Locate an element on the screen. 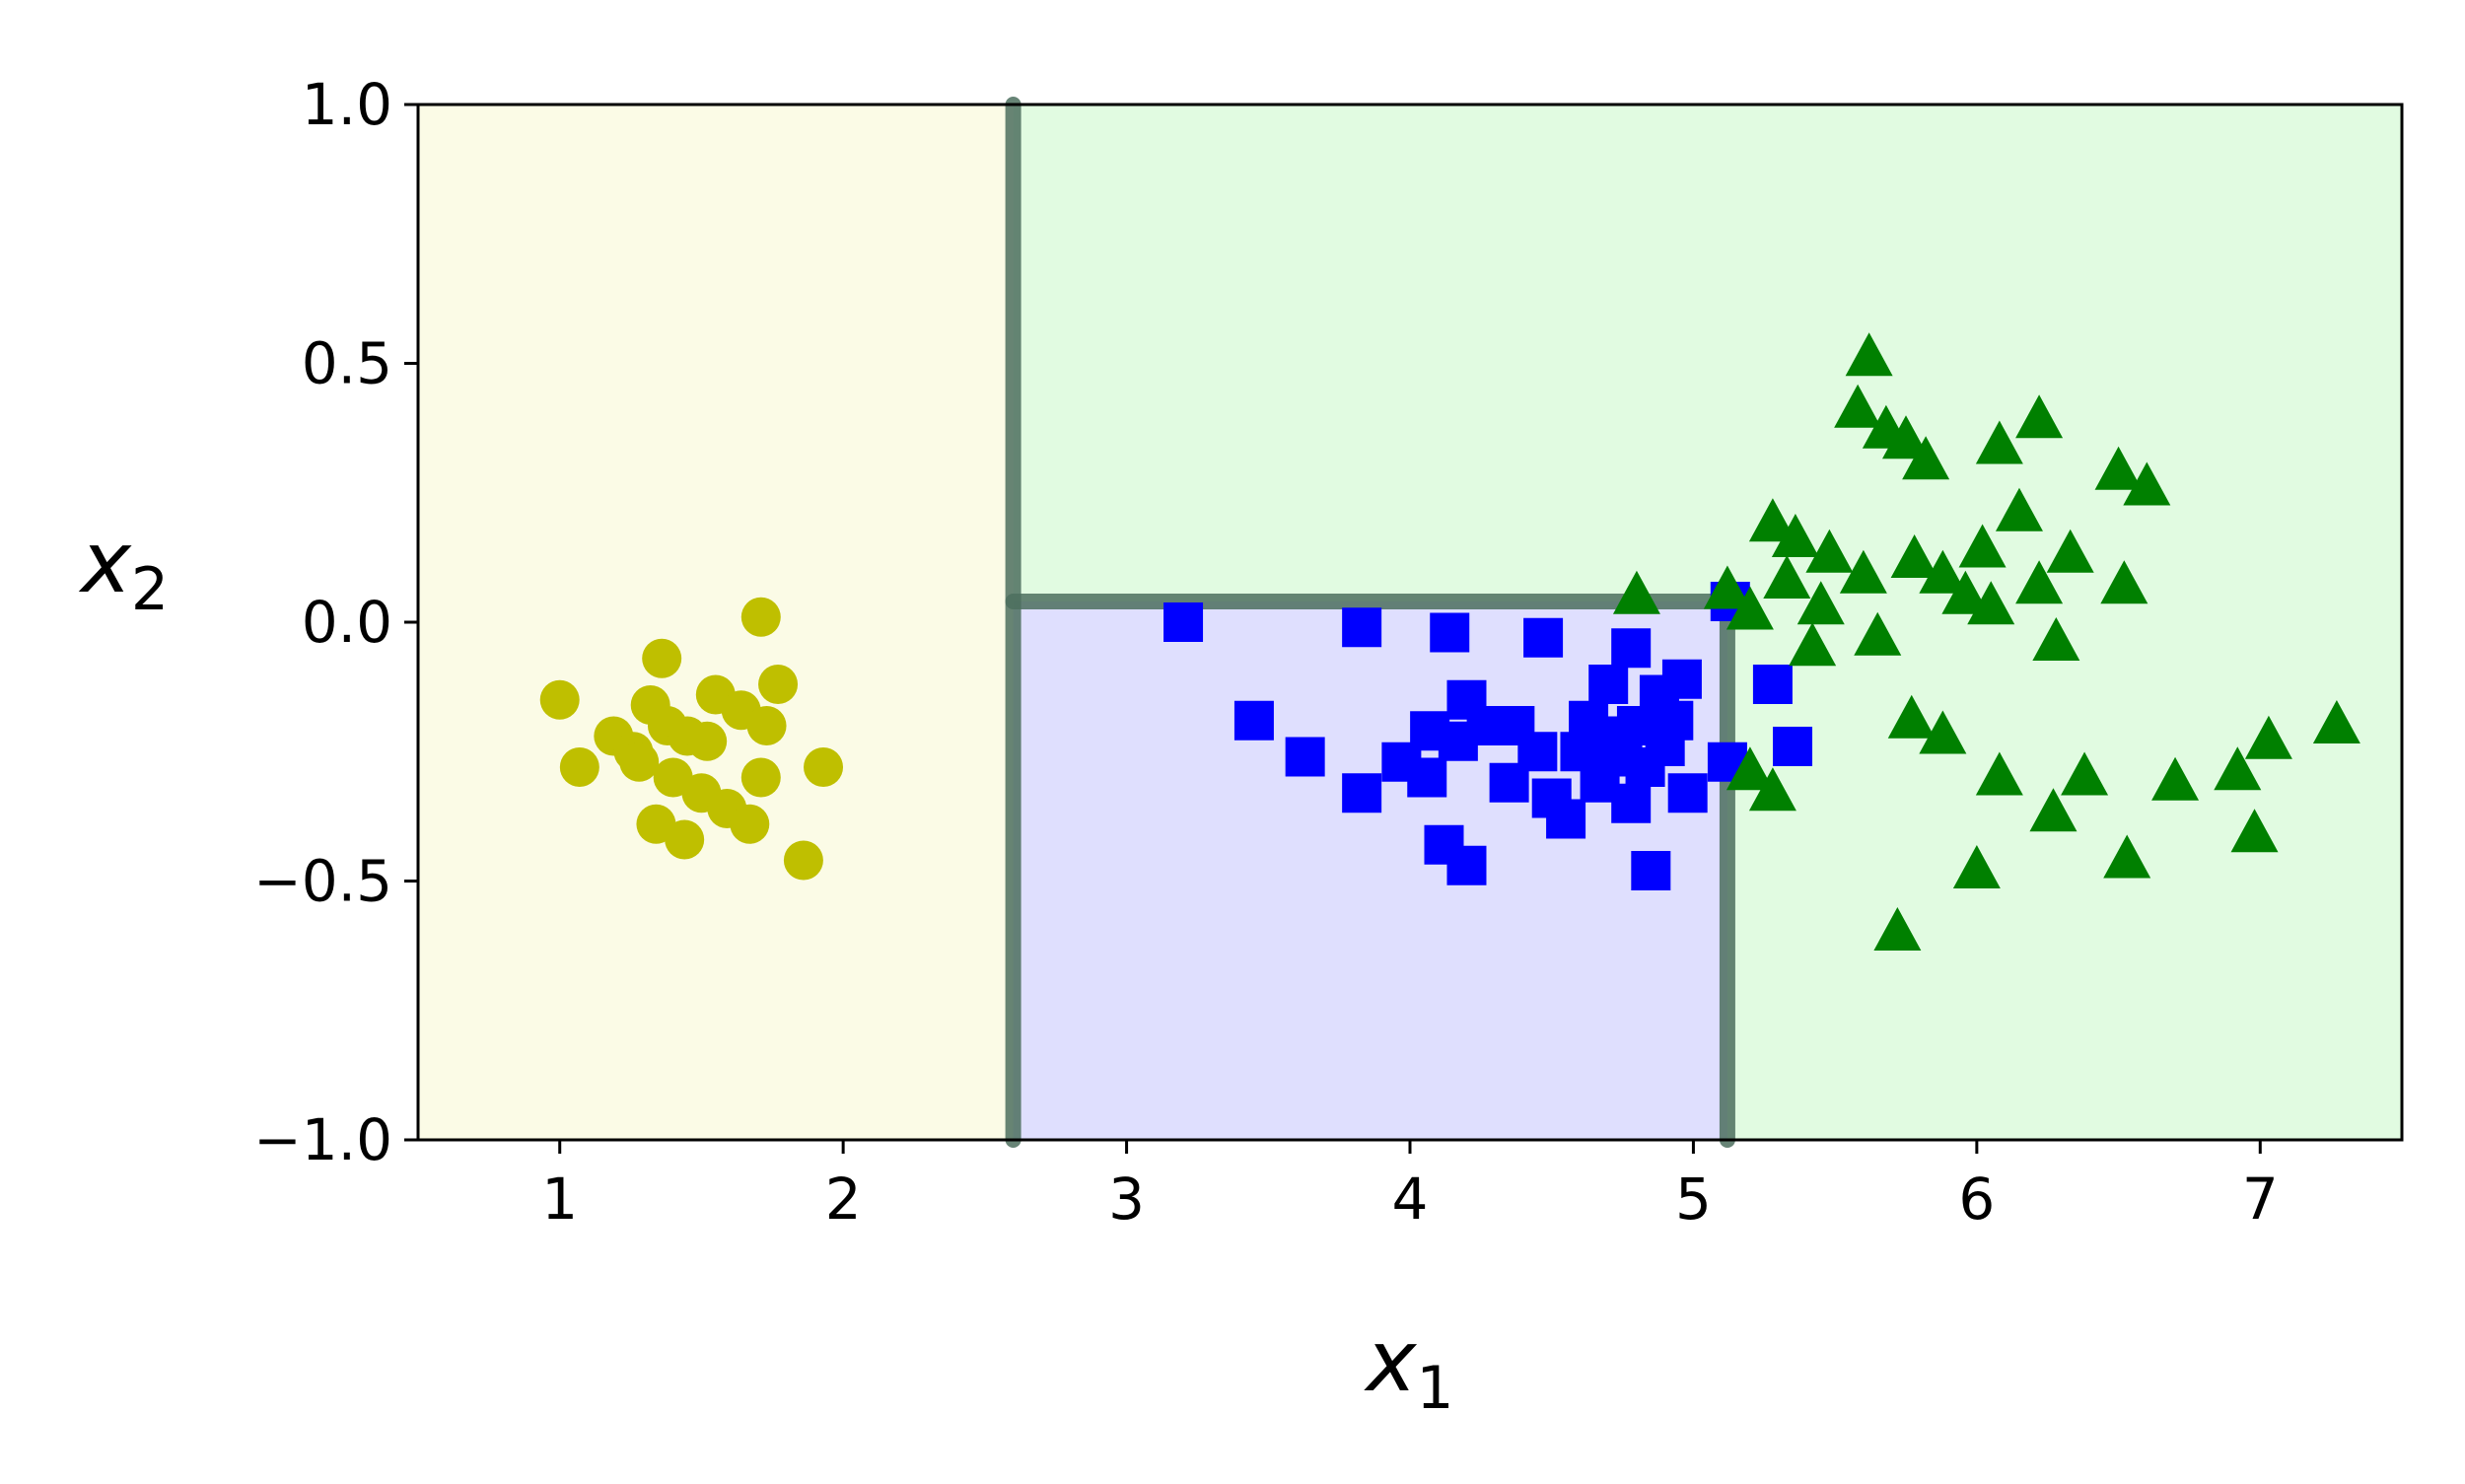 This screenshot has width=2465, height=1484. y-axis-label: x2 is located at coordinates (124, 569).